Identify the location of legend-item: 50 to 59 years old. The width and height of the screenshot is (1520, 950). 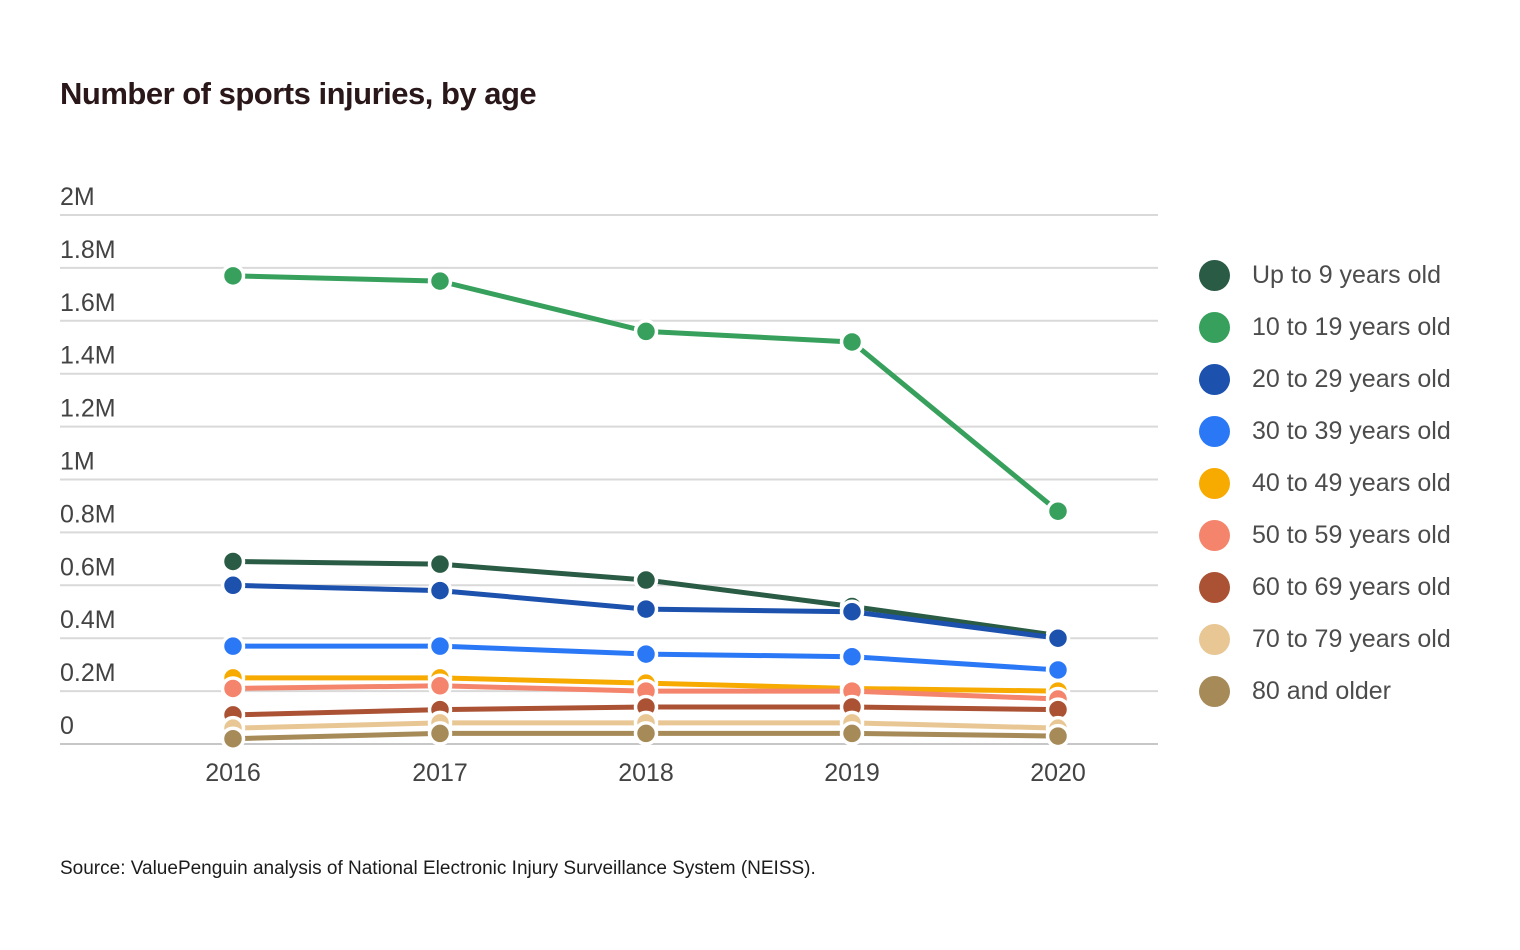
(1325, 535).